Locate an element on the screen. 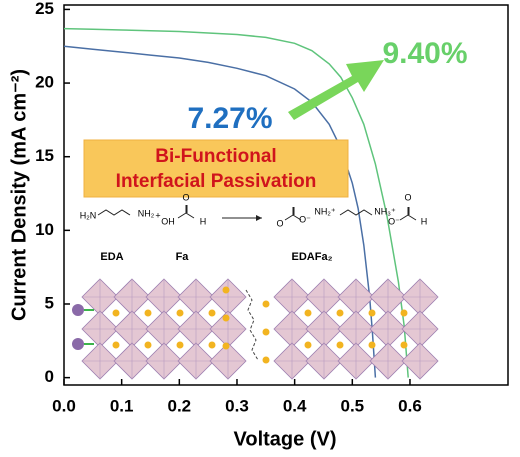 This screenshot has width=520, height=457. inset-title: Interfacial Passivation is located at coordinates (216, 181).